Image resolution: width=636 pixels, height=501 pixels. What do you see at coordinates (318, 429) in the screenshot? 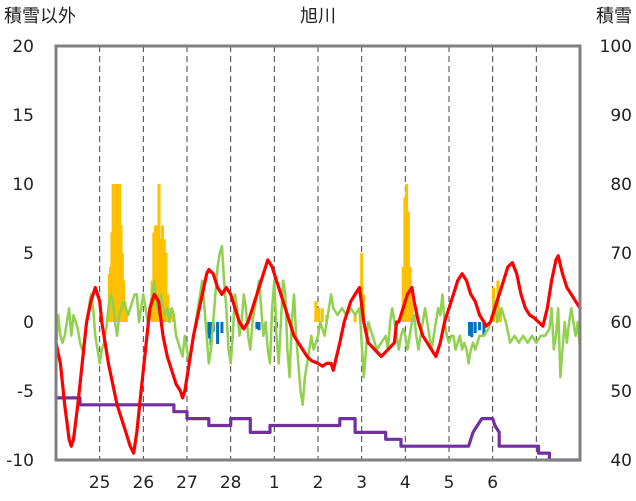
I see `snow_depth-line` at bounding box center [318, 429].